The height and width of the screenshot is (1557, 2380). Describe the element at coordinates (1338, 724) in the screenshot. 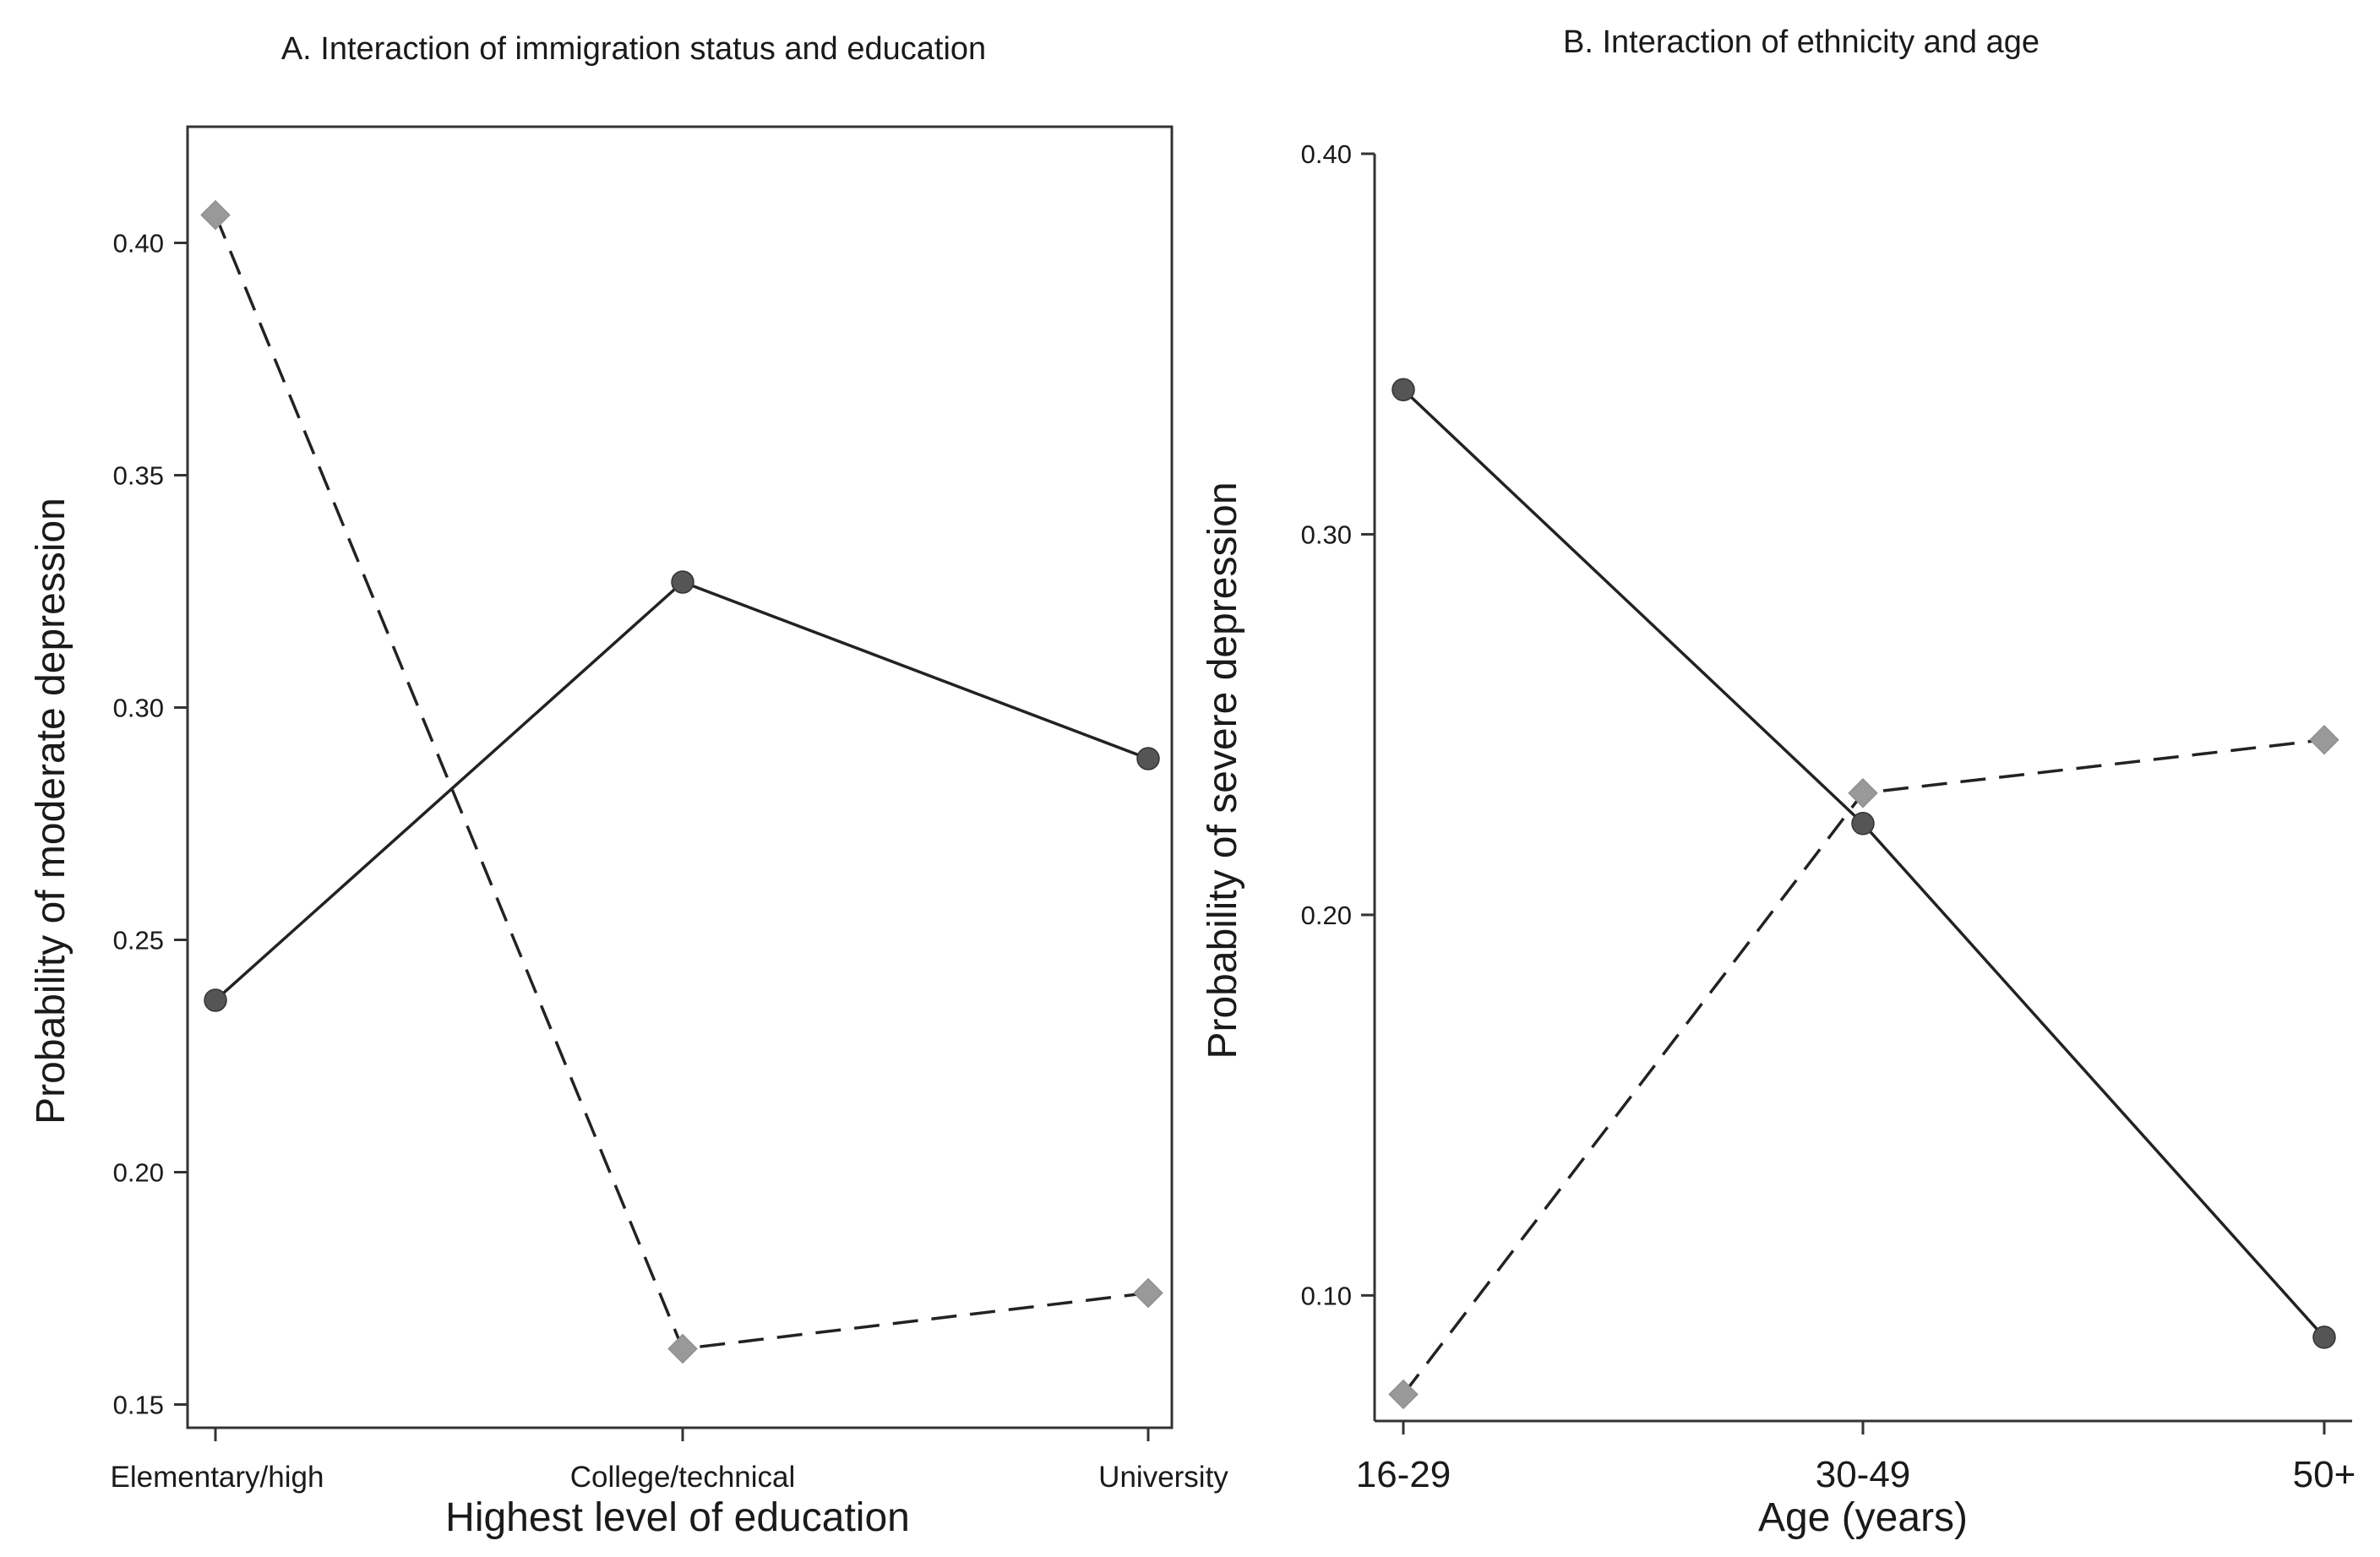

I see `panel-b-y-ticks: 0.10 0.20 0.30 0.40` at that location.